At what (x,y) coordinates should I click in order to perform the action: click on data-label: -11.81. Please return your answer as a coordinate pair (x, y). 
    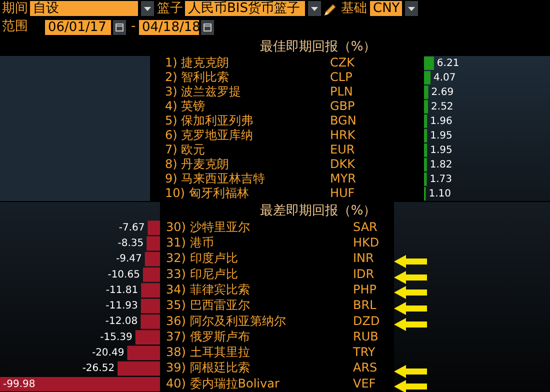
    Looking at the image, I should click on (122, 290).